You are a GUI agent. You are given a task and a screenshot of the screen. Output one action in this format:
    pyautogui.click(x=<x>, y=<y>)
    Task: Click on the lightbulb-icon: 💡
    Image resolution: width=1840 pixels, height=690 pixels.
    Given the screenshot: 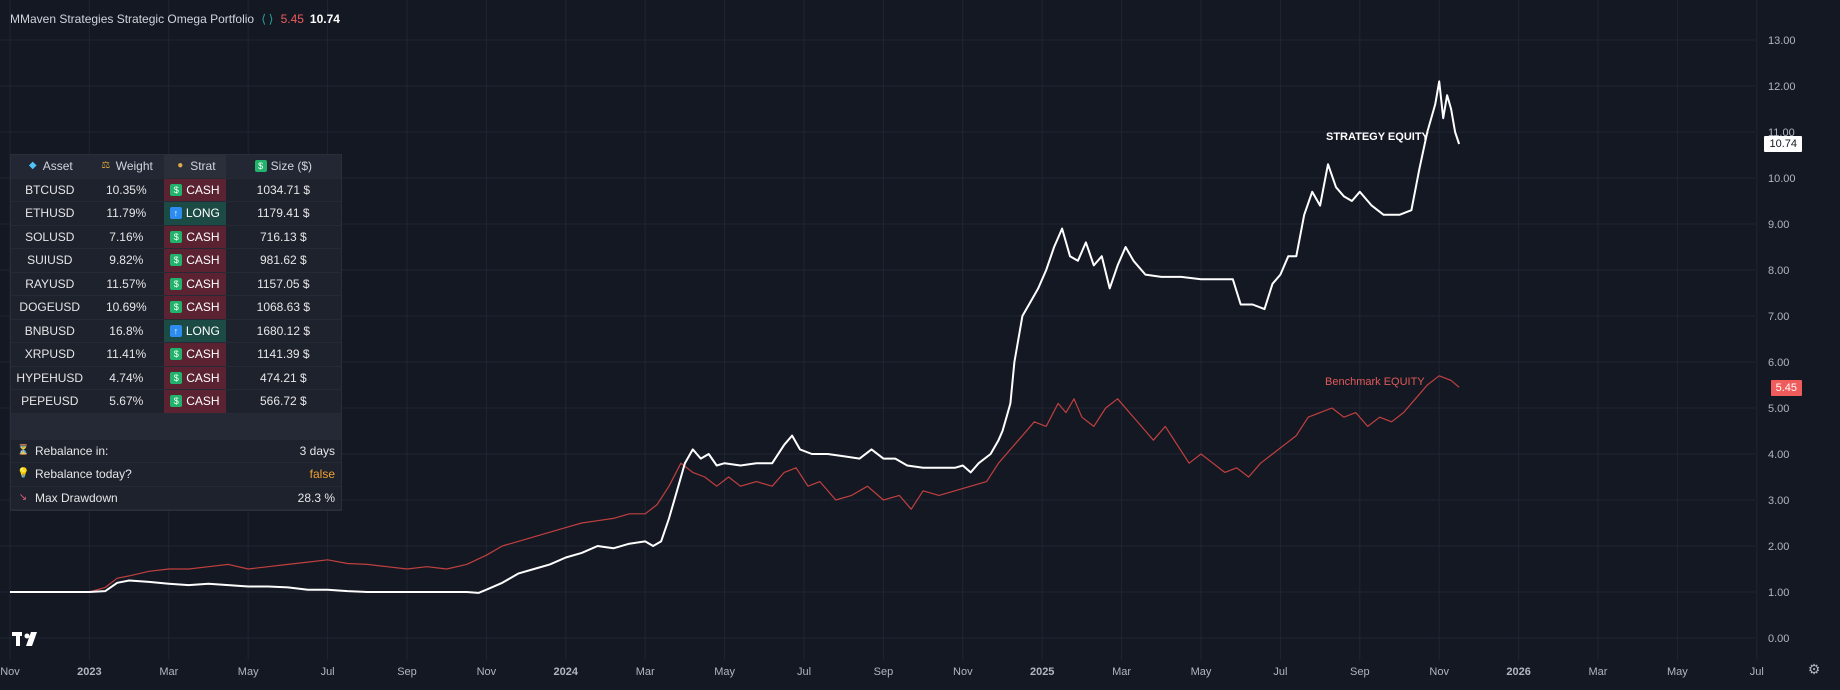 What is the action you would take?
    pyautogui.click(x=23, y=474)
    